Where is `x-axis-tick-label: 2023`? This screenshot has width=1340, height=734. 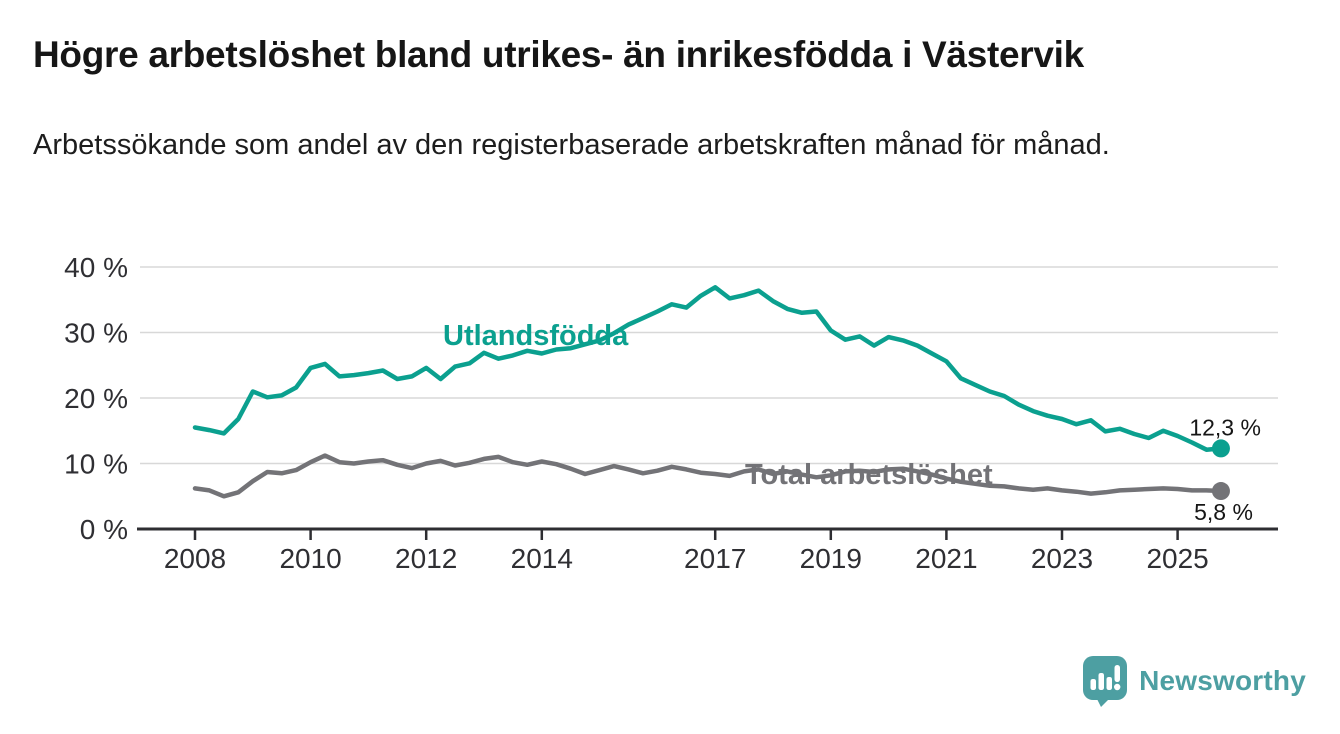 x-axis-tick-label: 2023 is located at coordinates (1062, 558).